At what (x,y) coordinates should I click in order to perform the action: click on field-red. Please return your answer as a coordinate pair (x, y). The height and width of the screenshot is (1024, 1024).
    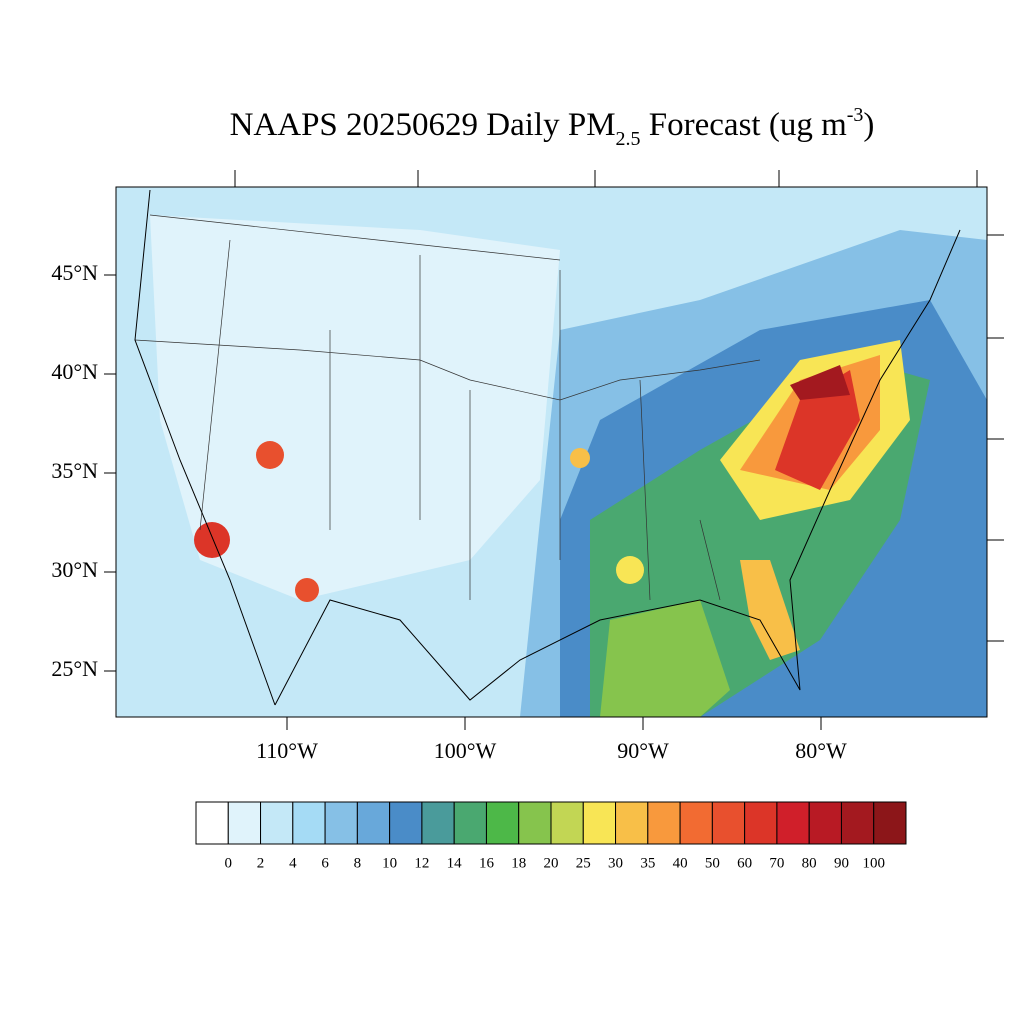
    Looking at the image, I should click on (817, 430).